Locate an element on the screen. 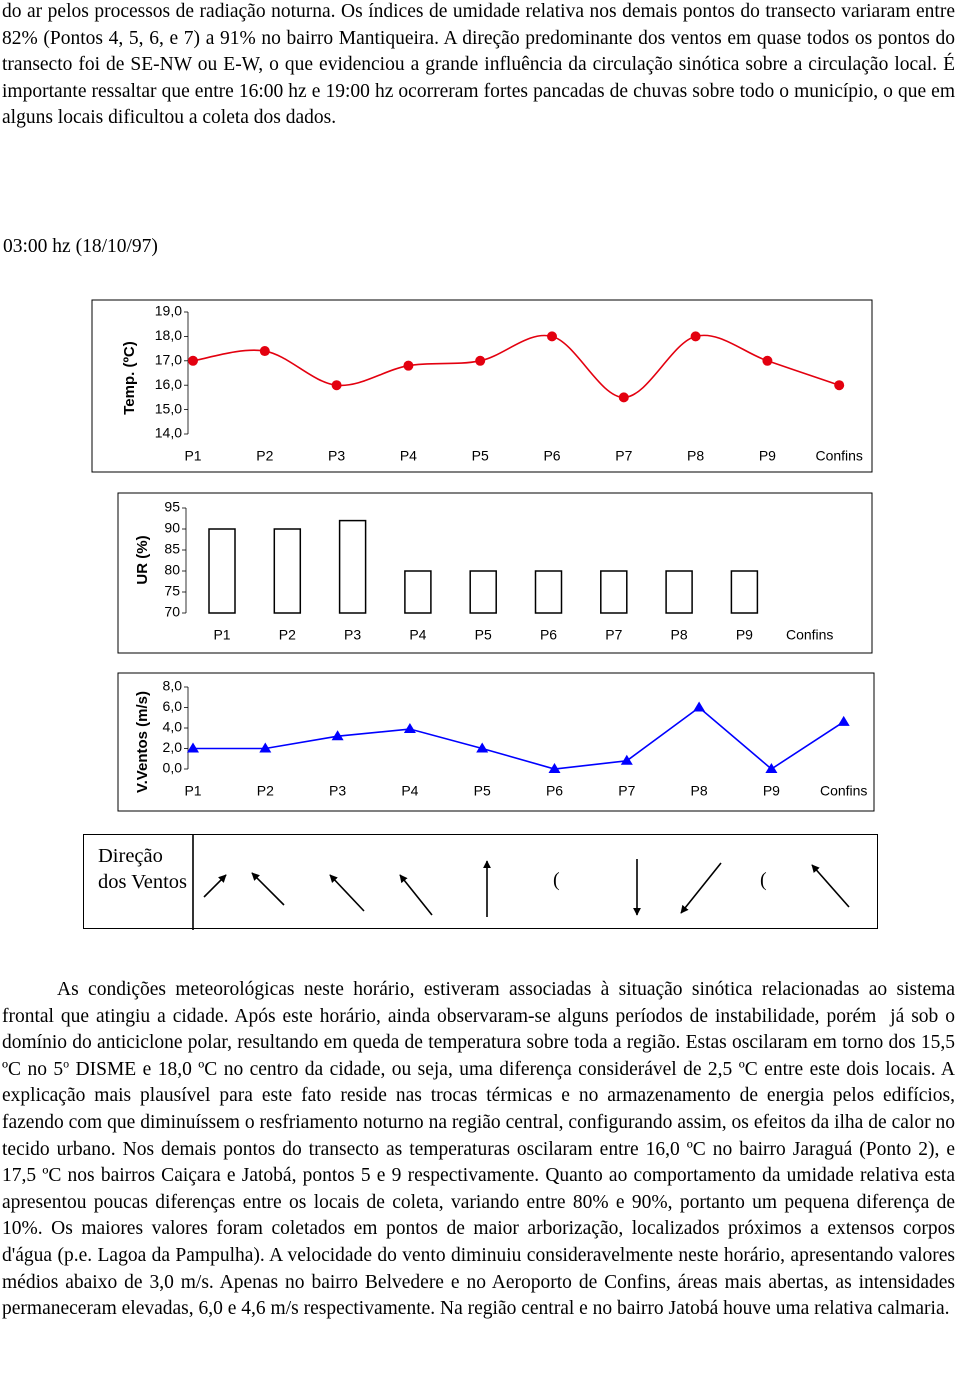 This screenshot has width=960, height=1399. y-tick-label: 18,0 is located at coordinates (168, 335).